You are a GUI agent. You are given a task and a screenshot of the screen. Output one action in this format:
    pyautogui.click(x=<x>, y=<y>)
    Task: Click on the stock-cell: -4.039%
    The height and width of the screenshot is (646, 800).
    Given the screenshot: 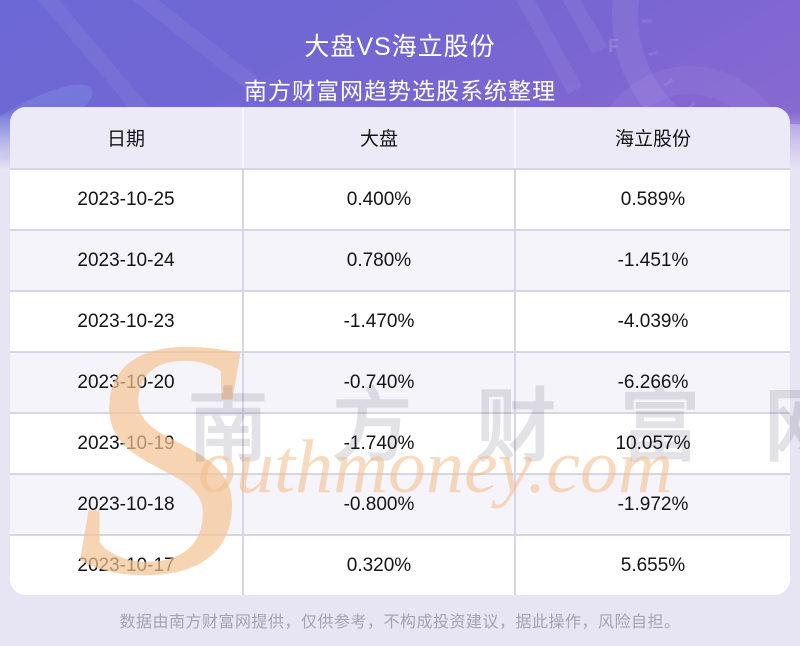 What is the action you would take?
    pyautogui.click(x=652, y=320)
    